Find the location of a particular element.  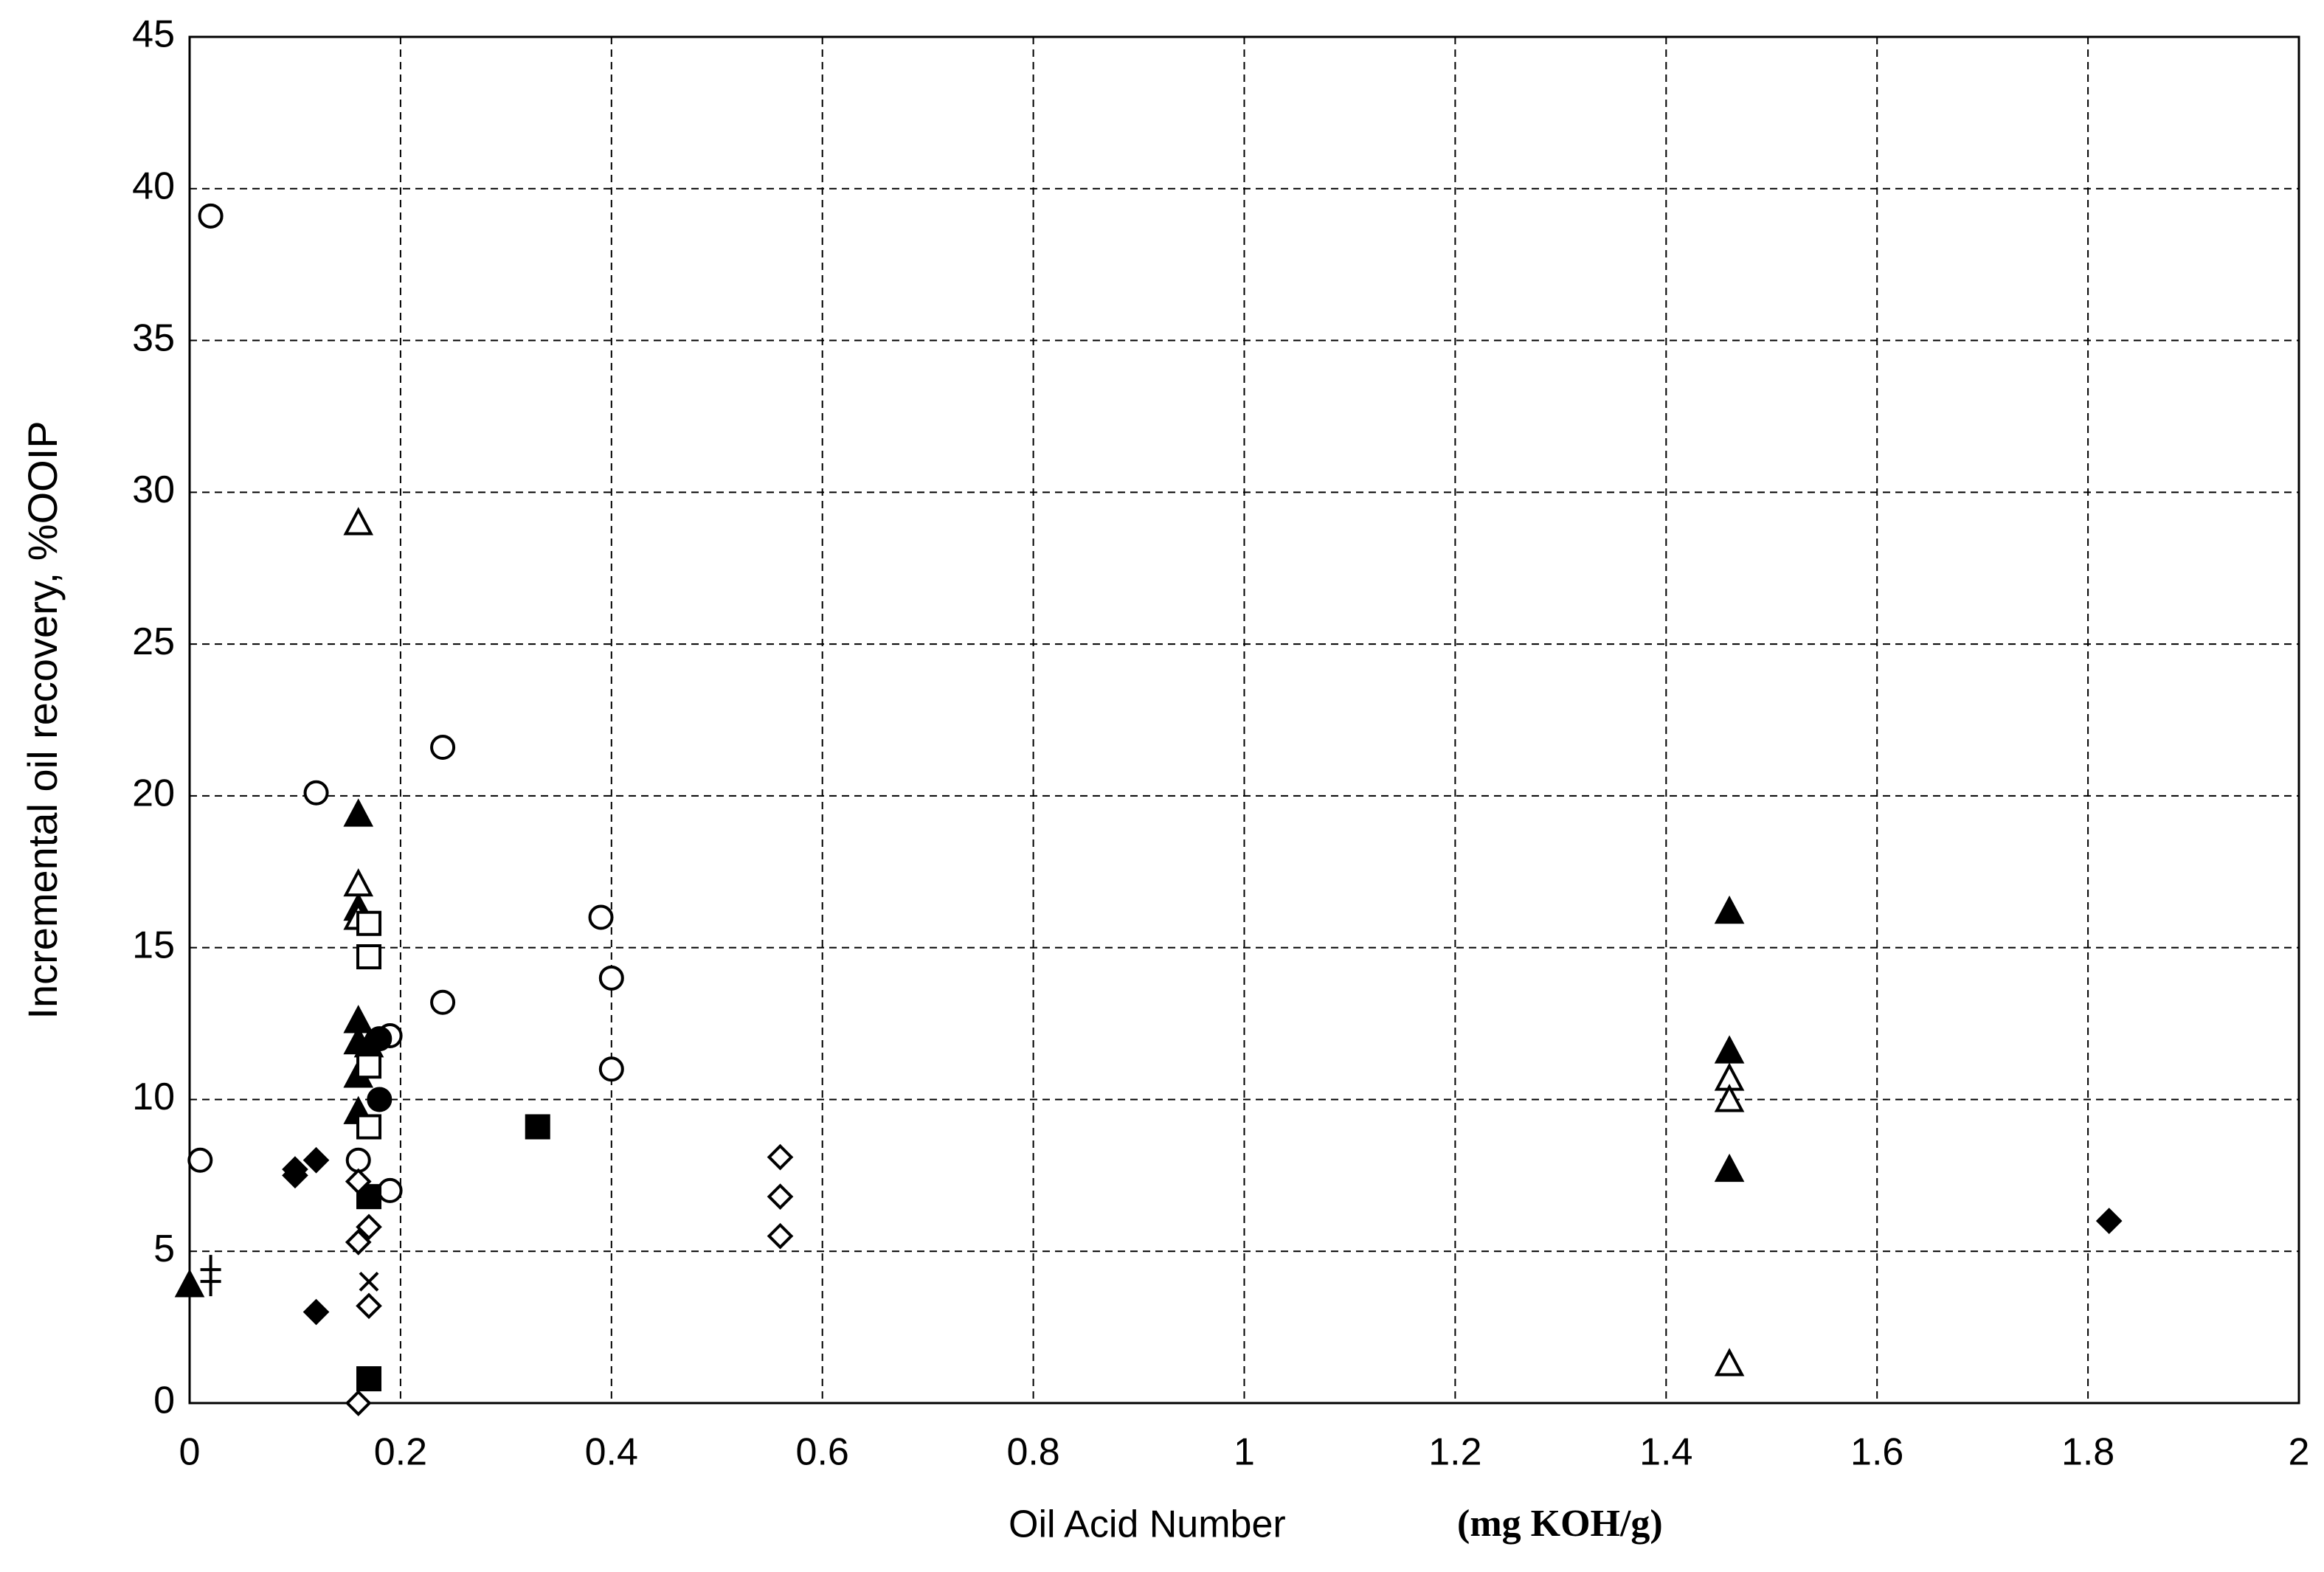

y-axis-label: Incremental oil recovery, %OOIP is located at coordinates (42, 719).